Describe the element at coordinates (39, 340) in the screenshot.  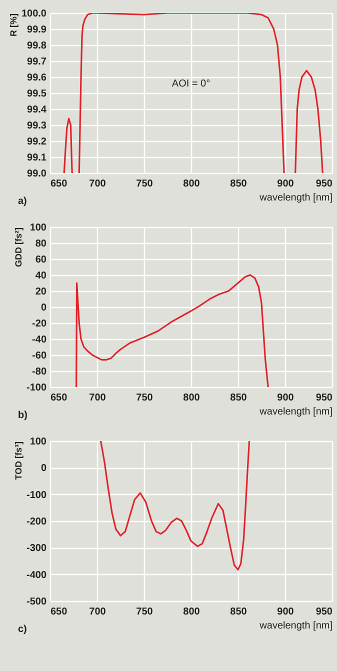
I see `y-tick-label: -40` at that location.